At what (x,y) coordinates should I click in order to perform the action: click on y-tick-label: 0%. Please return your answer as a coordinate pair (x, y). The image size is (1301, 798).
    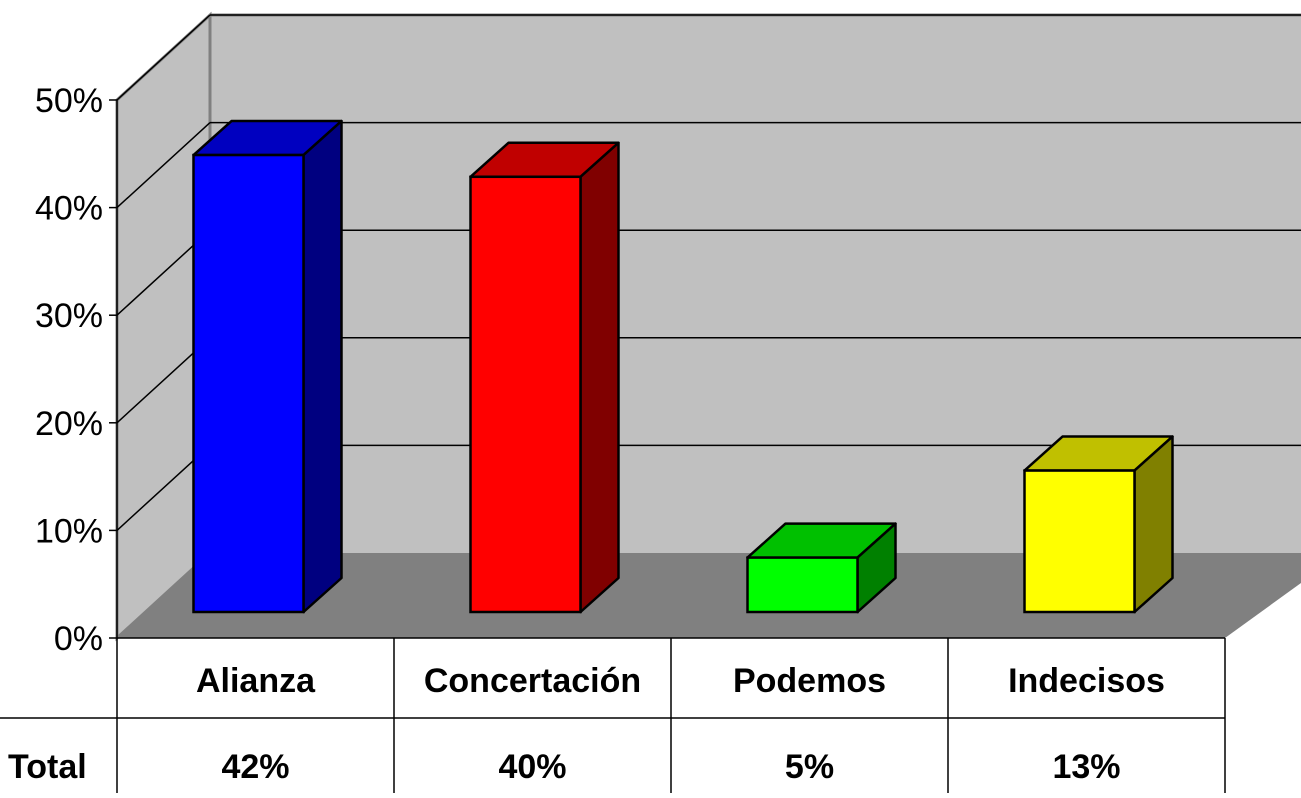
    Looking at the image, I should click on (78, 639).